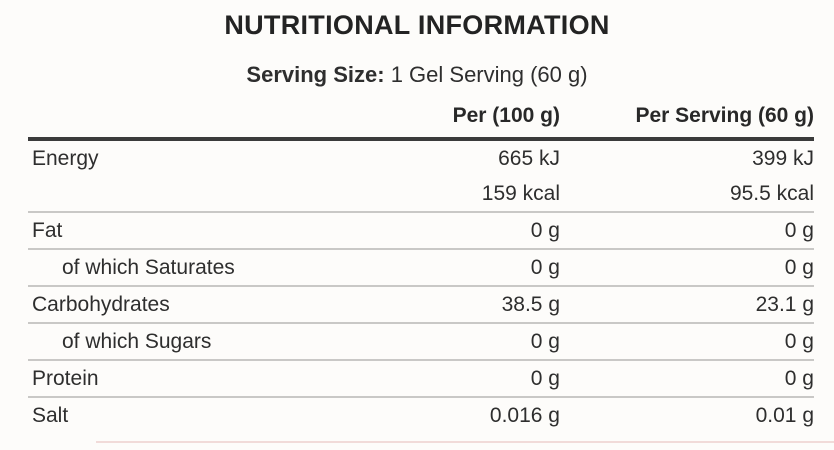 Image resolution: width=834 pixels, height=450 pixels. I want to click on nutrient-label: Salt, so click(50, 415).